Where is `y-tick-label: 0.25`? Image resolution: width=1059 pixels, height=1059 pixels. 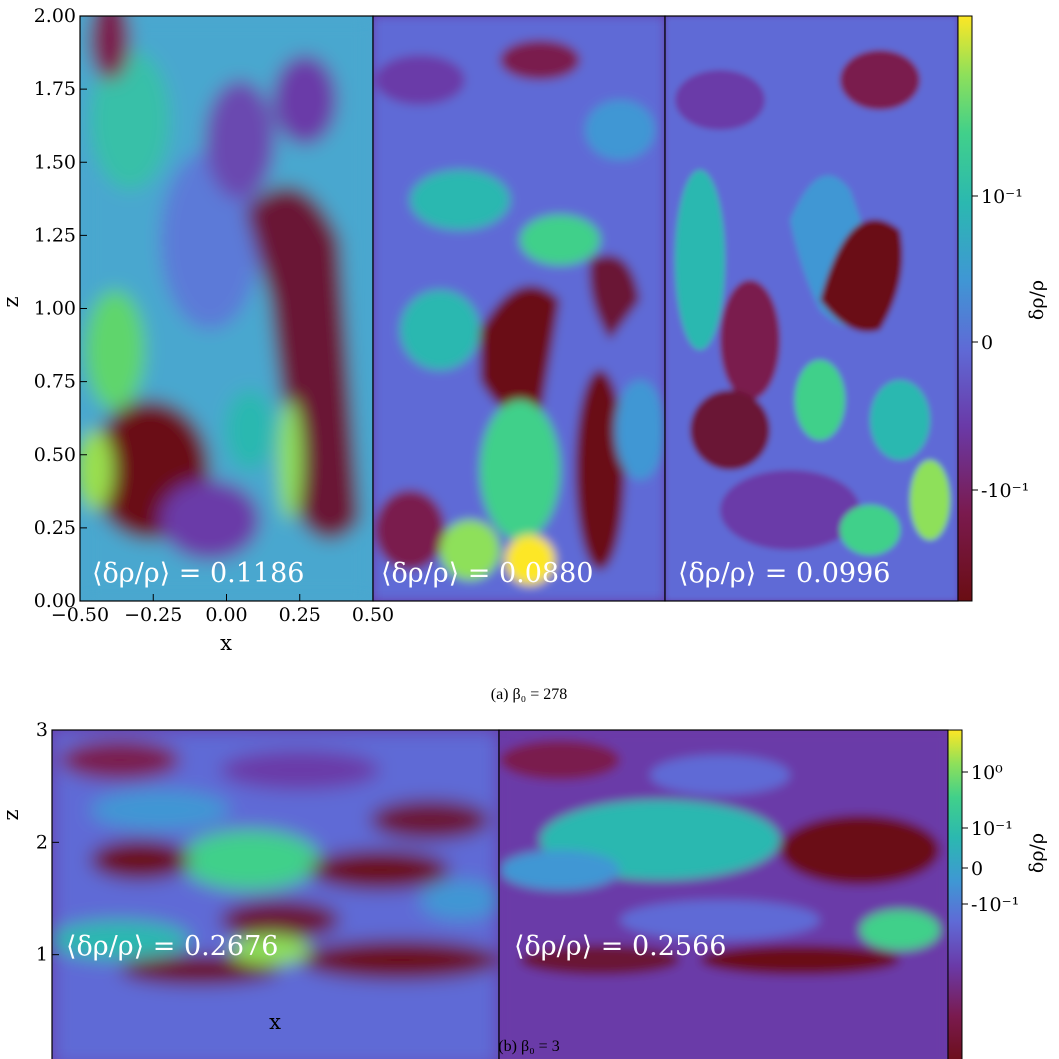 y-tick-label: 0.25 is located at coordinates (55, 528).